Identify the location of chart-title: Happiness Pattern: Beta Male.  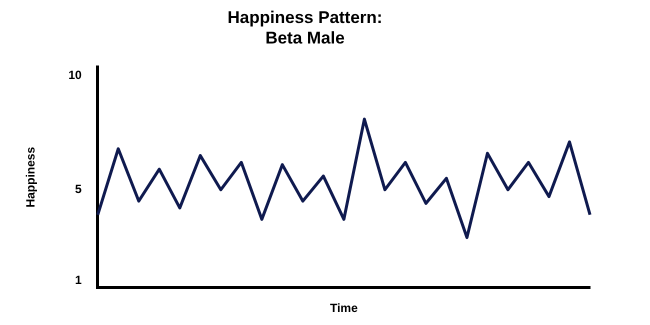
(305, 28).